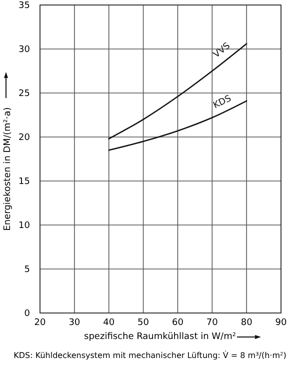  What do you see at coordinates (212, 323) in the screenshot?
I see `x-tick-label: 70` at bounding box center [212, 323].